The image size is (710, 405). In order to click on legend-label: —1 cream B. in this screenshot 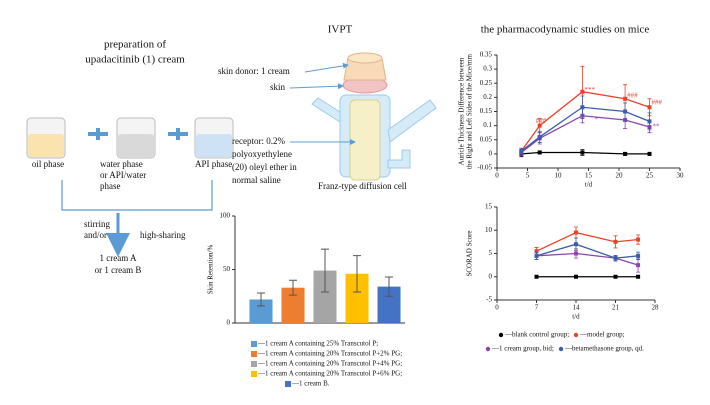, I will do `click(310, 384)`.